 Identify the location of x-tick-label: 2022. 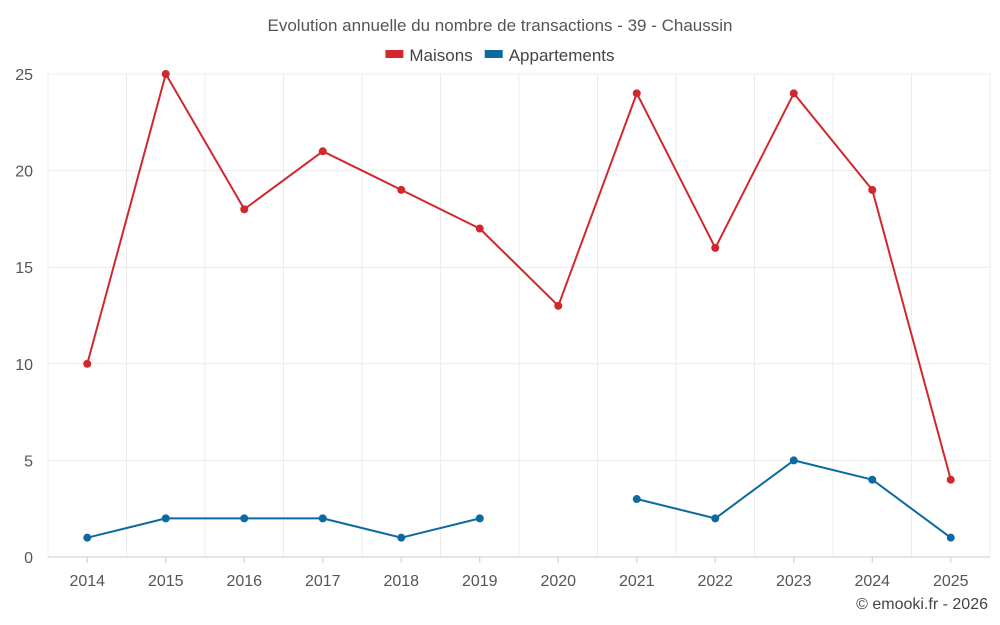
(715, 581).